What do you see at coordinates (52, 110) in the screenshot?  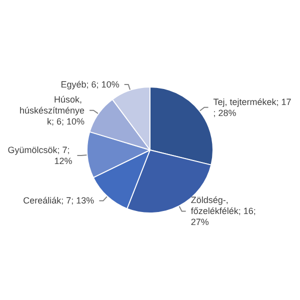 I see `slice-label: Húsok, húskészítmények; 6; 10%` at bounding box center [52, 110].